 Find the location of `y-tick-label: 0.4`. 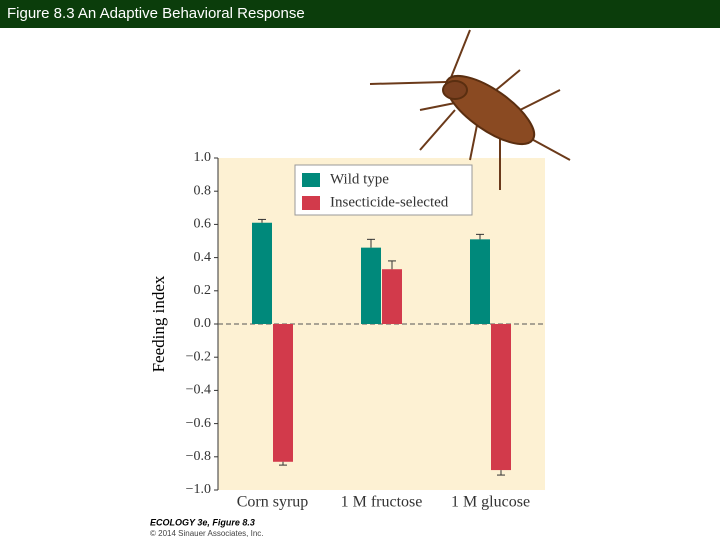

y-tick-label: 0.4 is located at coordinates (203, 257).